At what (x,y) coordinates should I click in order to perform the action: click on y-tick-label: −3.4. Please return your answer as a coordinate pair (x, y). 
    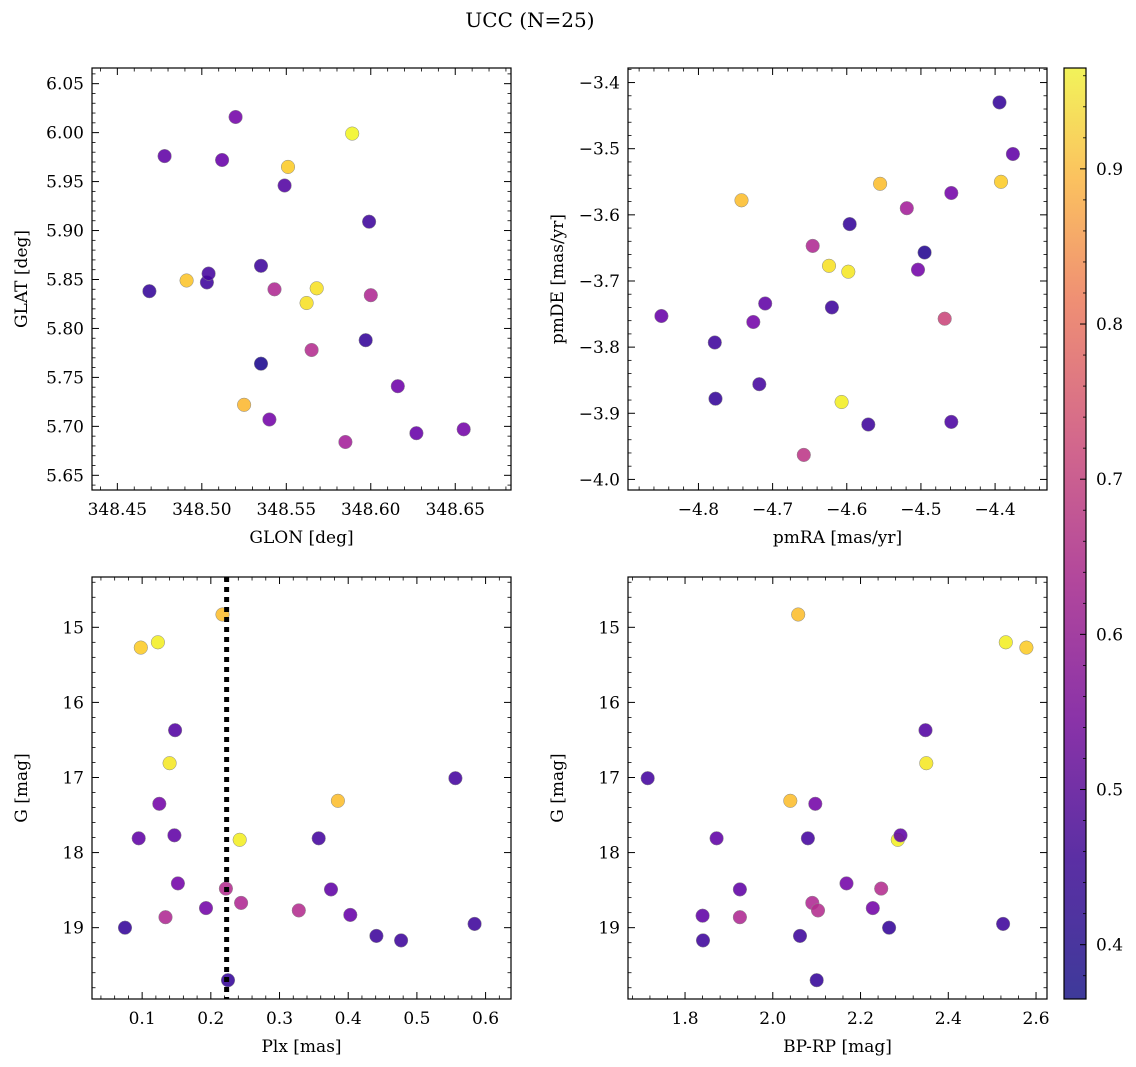
    Looking at the image, I should click on (599, 84).